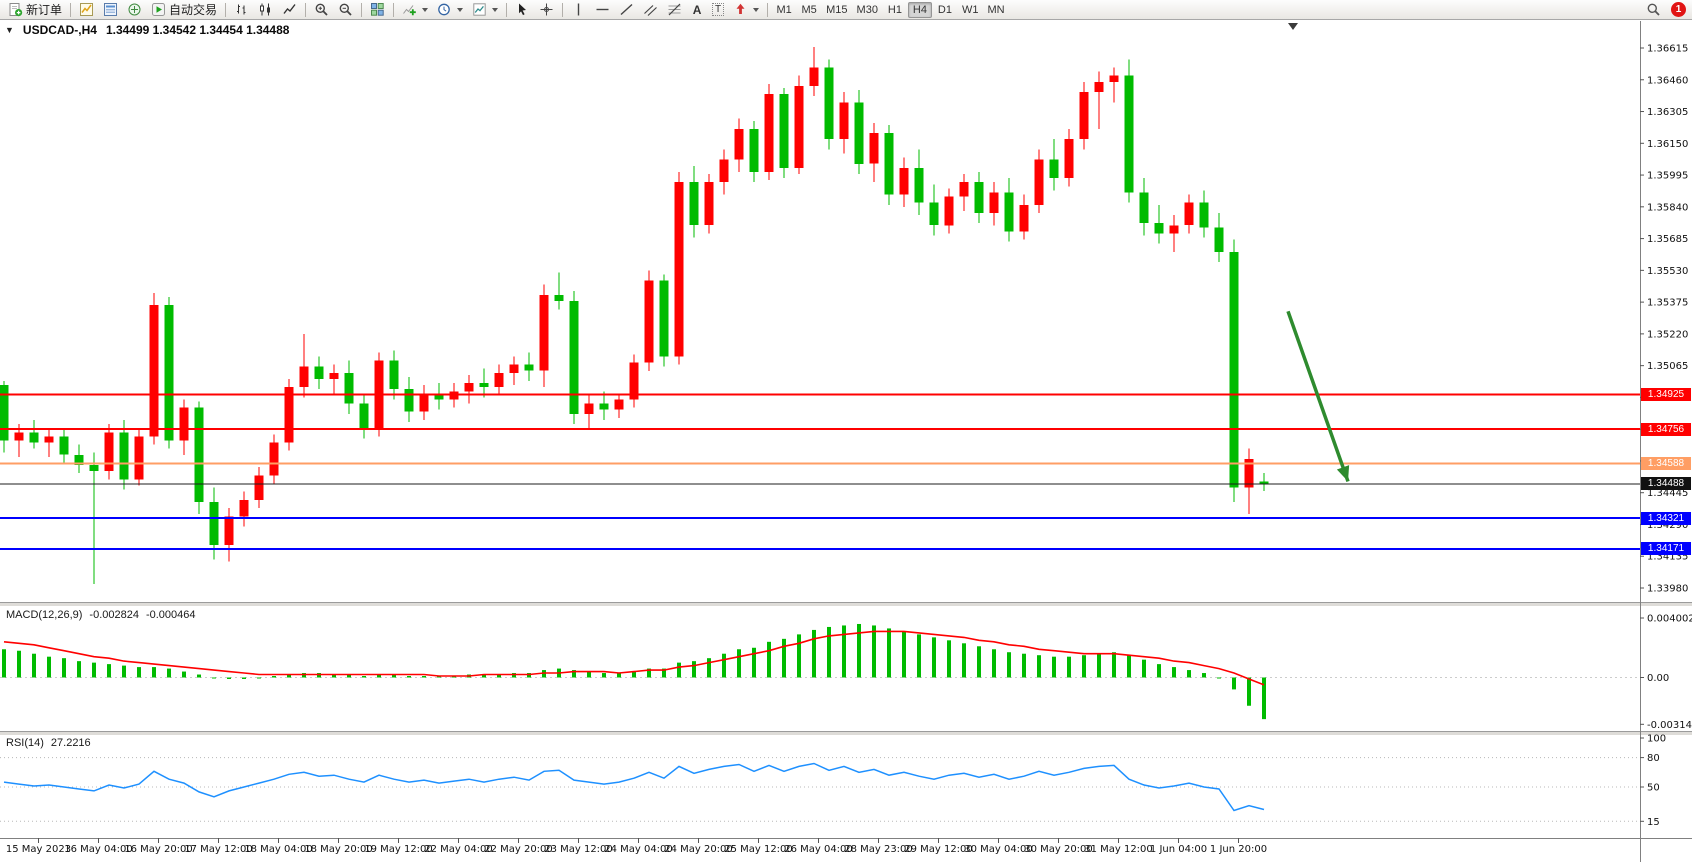 The height and width of the screenshot is (862, 1692). I want to click on zoom-in-button, so click(321, 10).